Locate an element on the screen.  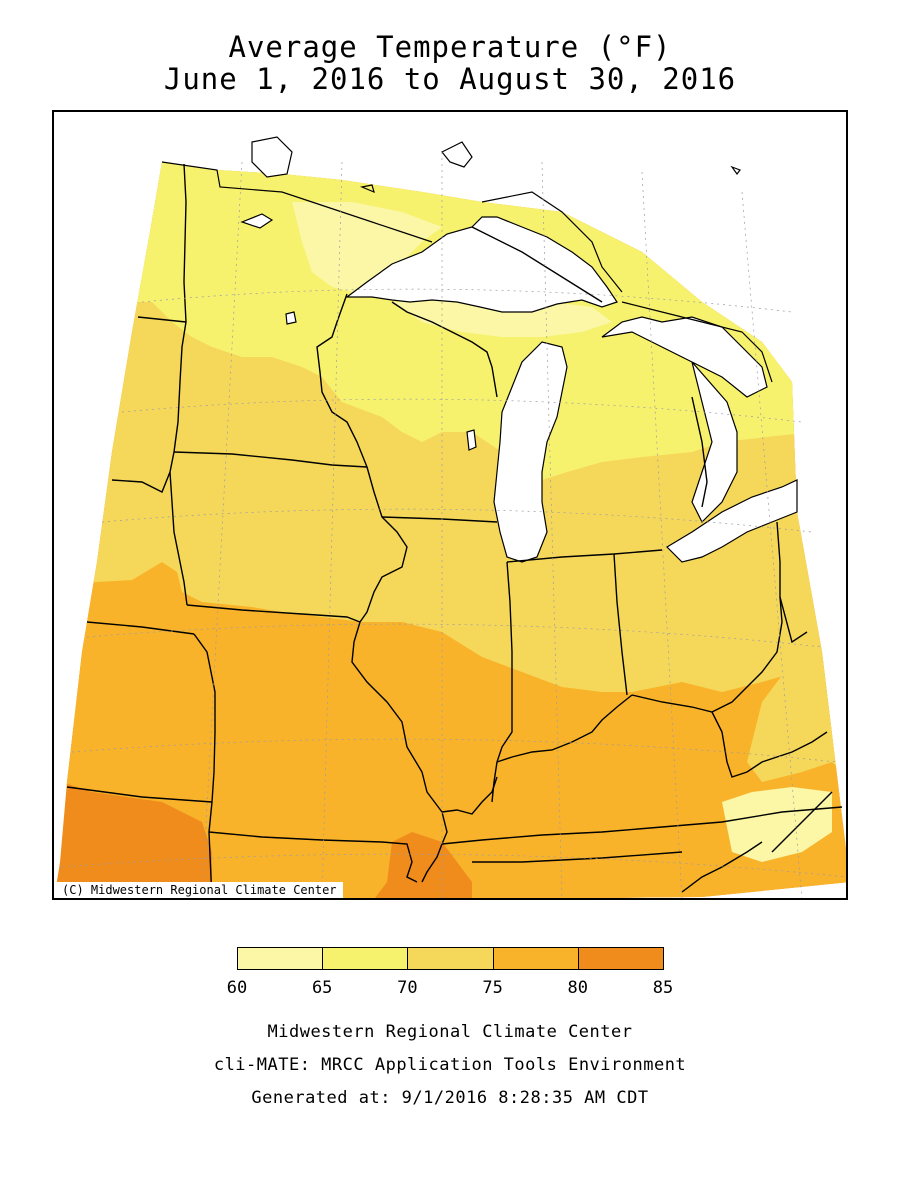
map-title: Average Temperature (°F) is located at coordinates (450, 47).